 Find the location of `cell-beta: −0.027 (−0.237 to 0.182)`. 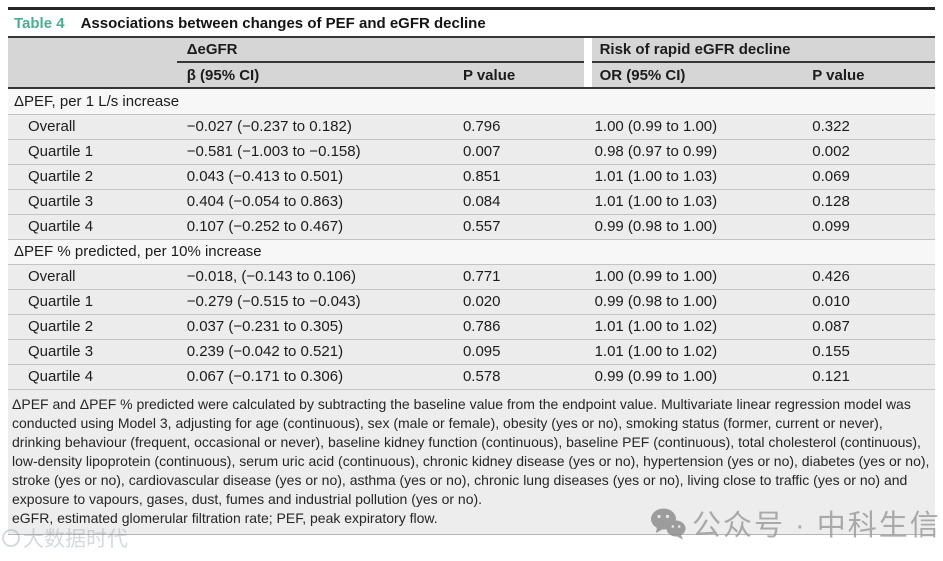

cell-beta: −0.027 (−0.237 to 0.182) is located at coordinates (314, 127).